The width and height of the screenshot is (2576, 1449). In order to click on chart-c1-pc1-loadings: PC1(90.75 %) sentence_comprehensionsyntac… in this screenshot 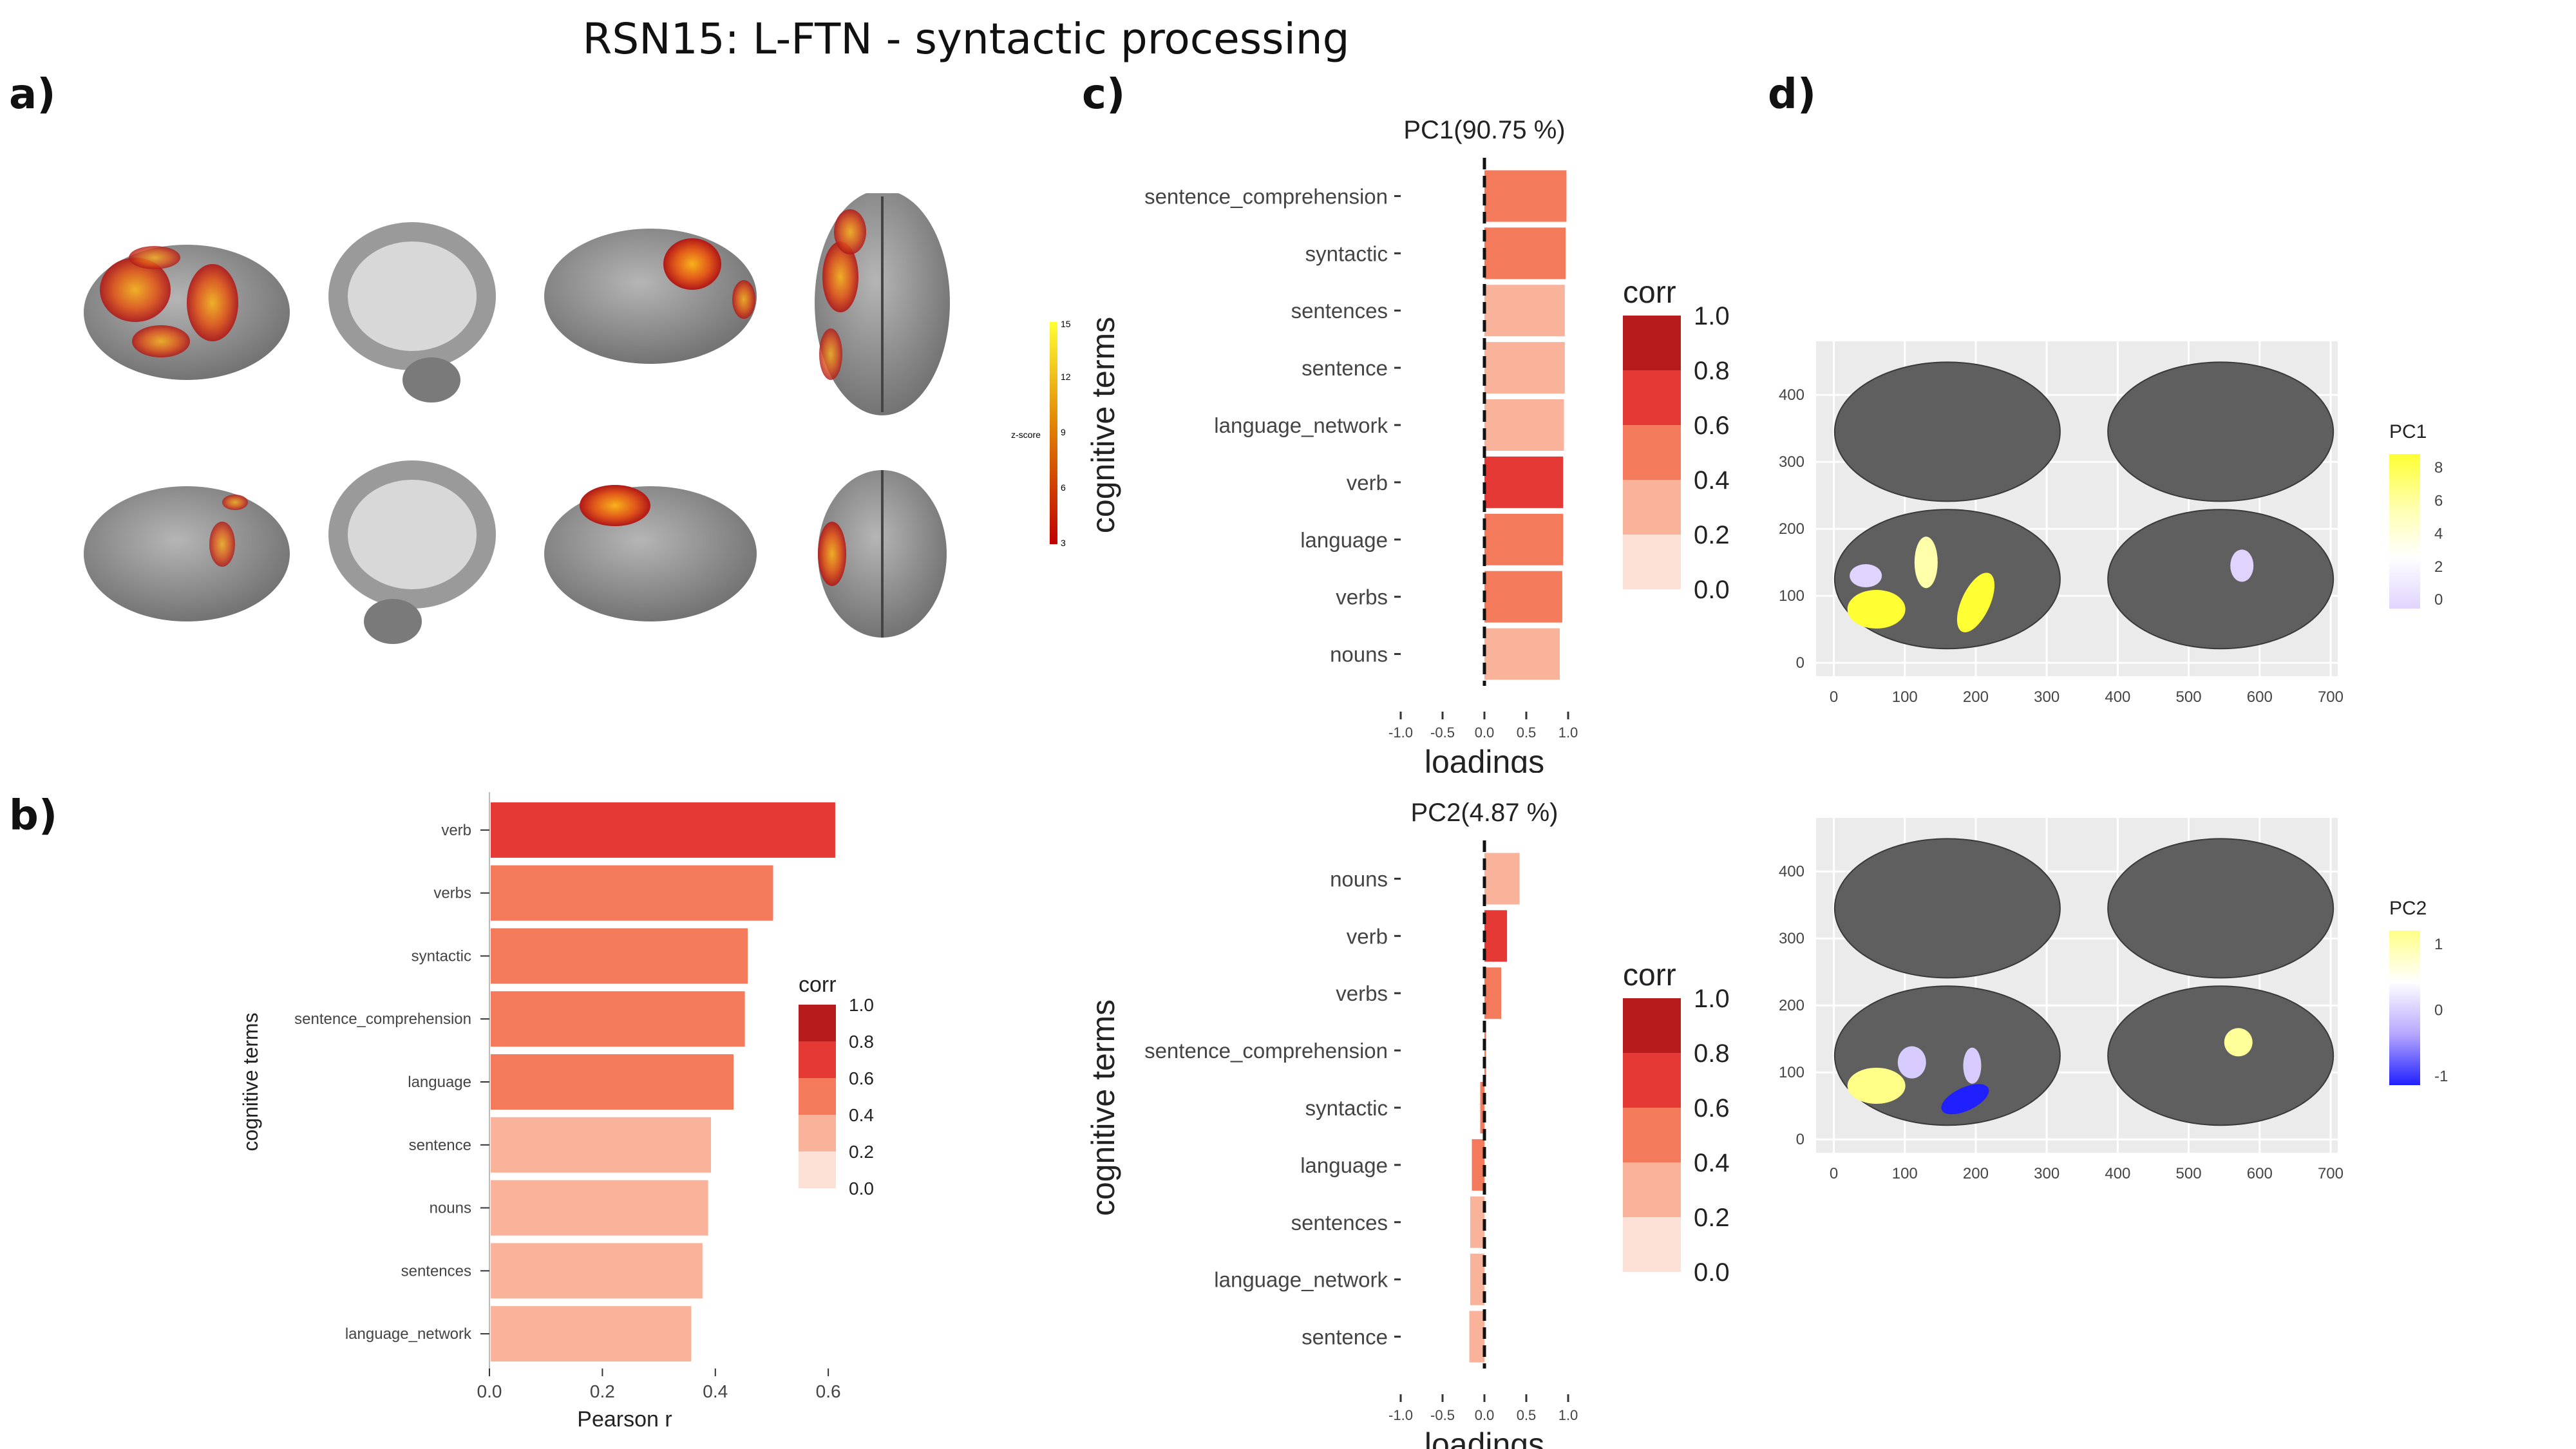, I will do `click(1331, 445)`.